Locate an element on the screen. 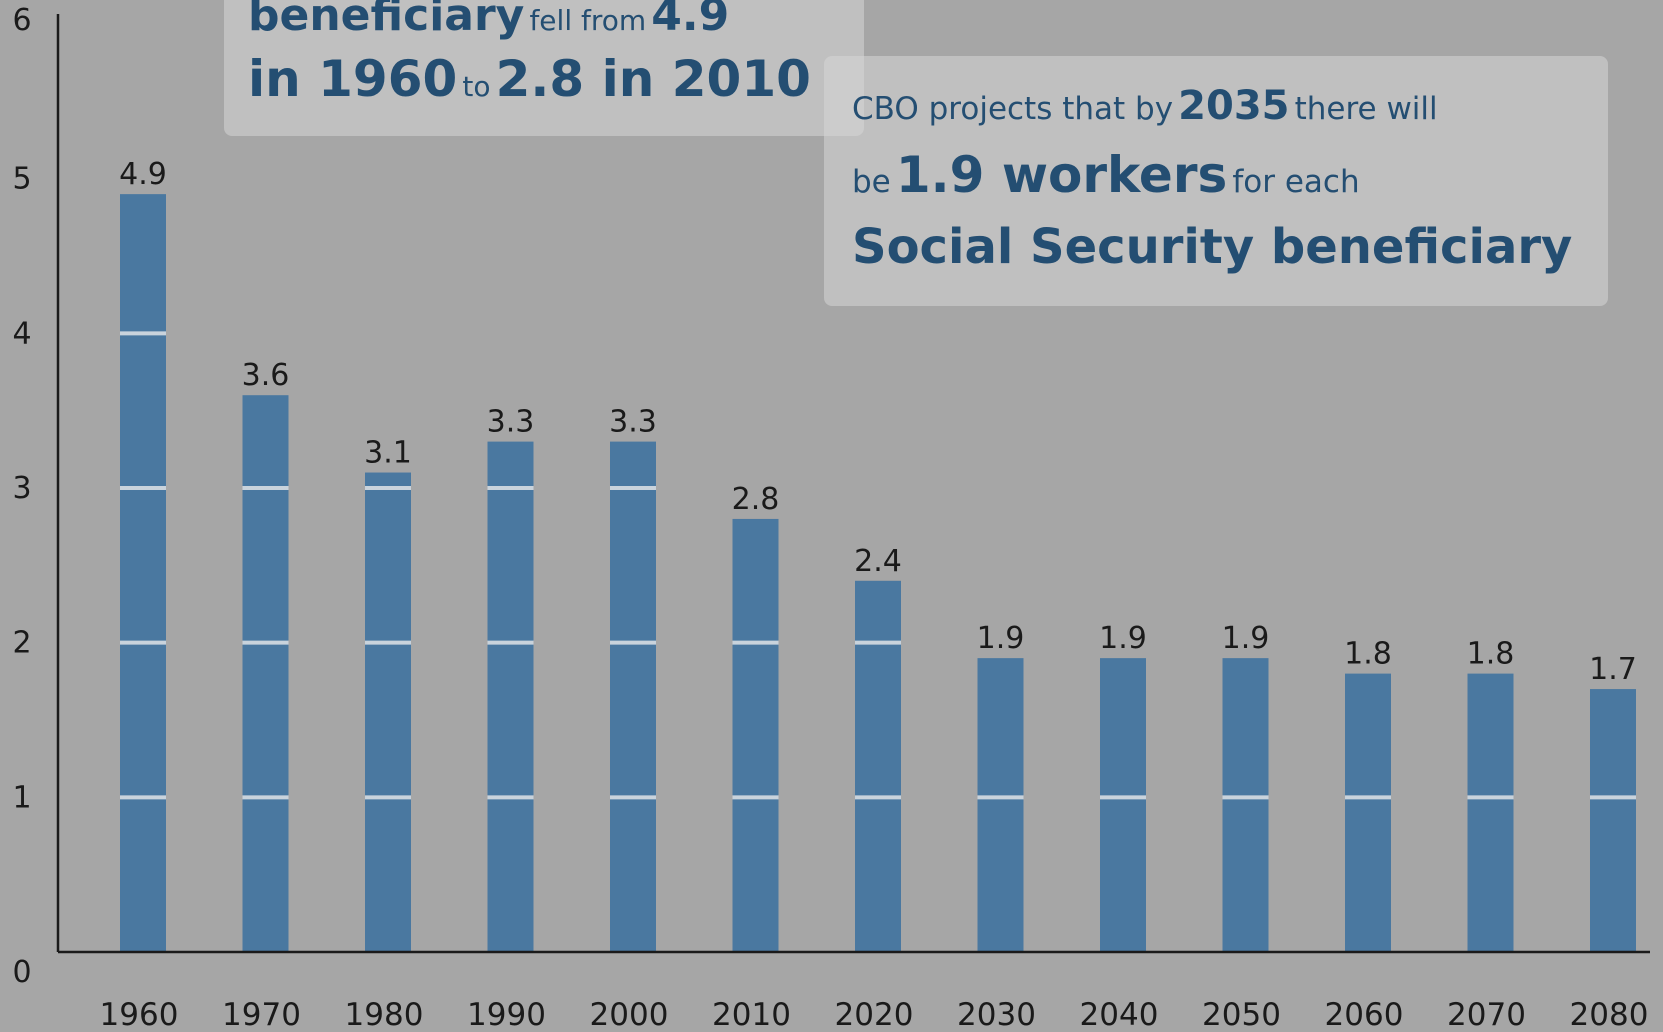 This screenshot has width=1663, height=1032. callout-projection-line1: CBO projects that by 2035 there will is located at coordinates (1145, 106).